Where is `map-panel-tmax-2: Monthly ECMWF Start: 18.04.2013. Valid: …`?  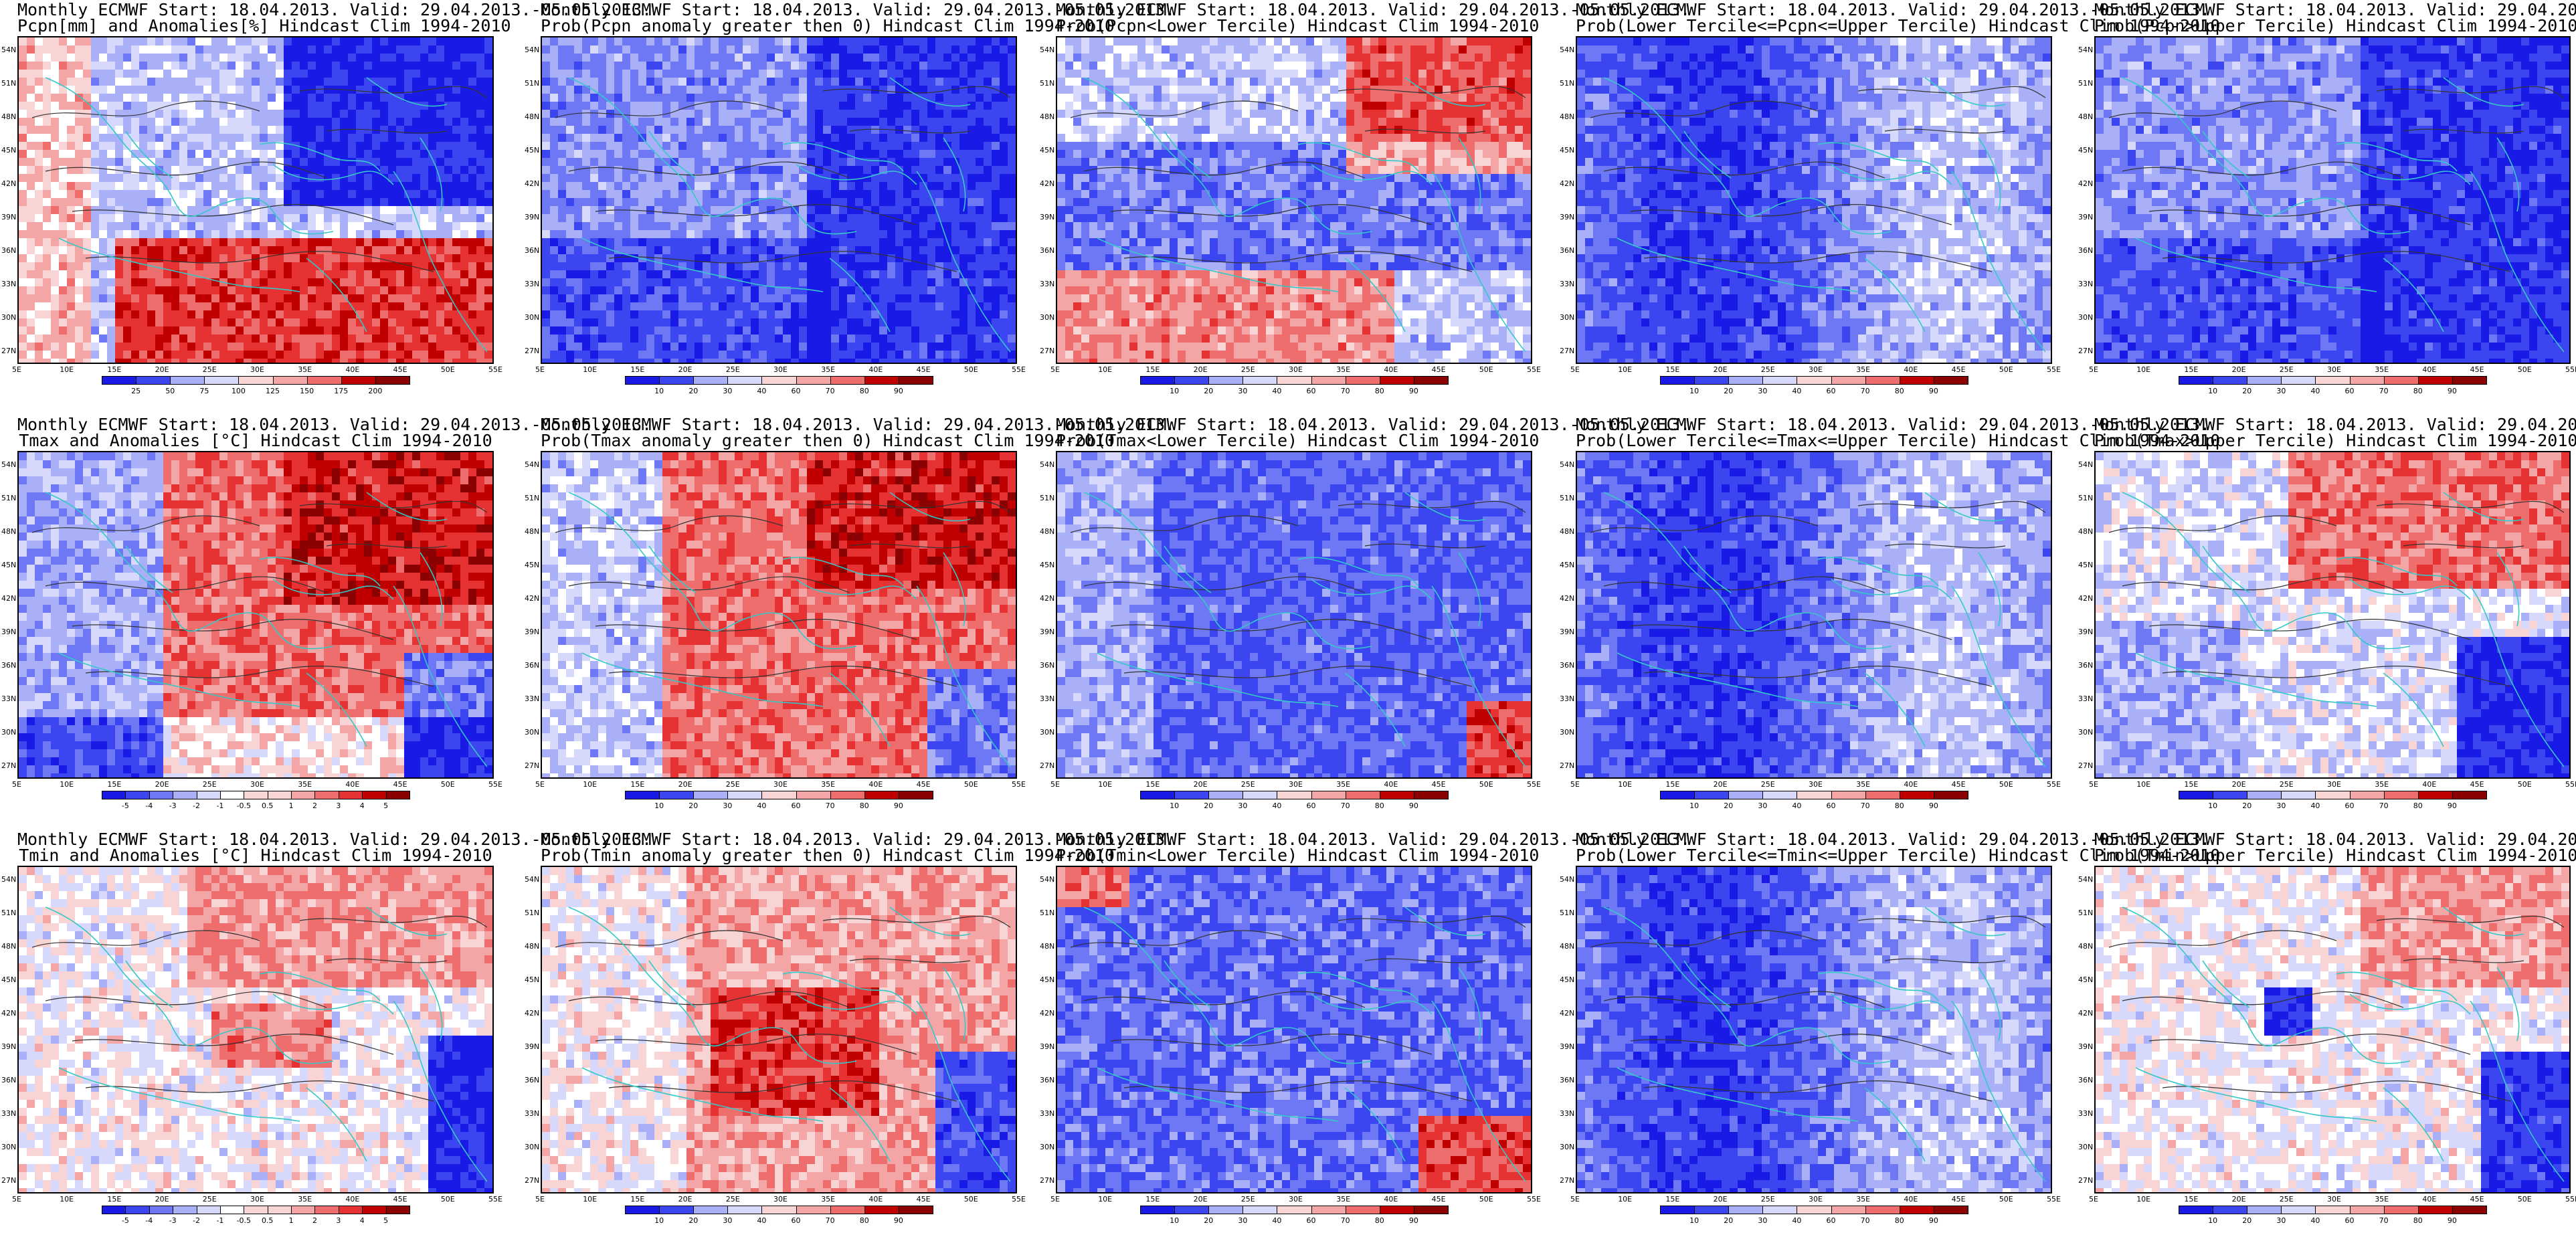 map-panel-tmax-2: Monthly ECMWF Start: 18.04.2013. Valid: … is located at coordinates (779, 620).